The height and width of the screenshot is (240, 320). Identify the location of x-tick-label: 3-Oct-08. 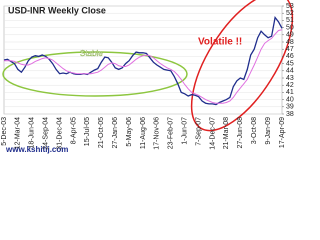
(254, 130).